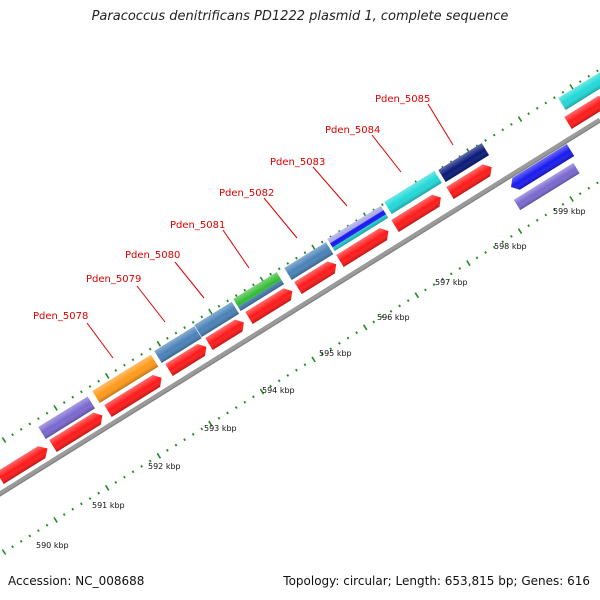 The width and height of the screenshot is (600, 600). What do you see at coordinates (246, 193) in the screenshot?
I see `gene-label-5082: Pden_5082` at bounding box center [246, 193].